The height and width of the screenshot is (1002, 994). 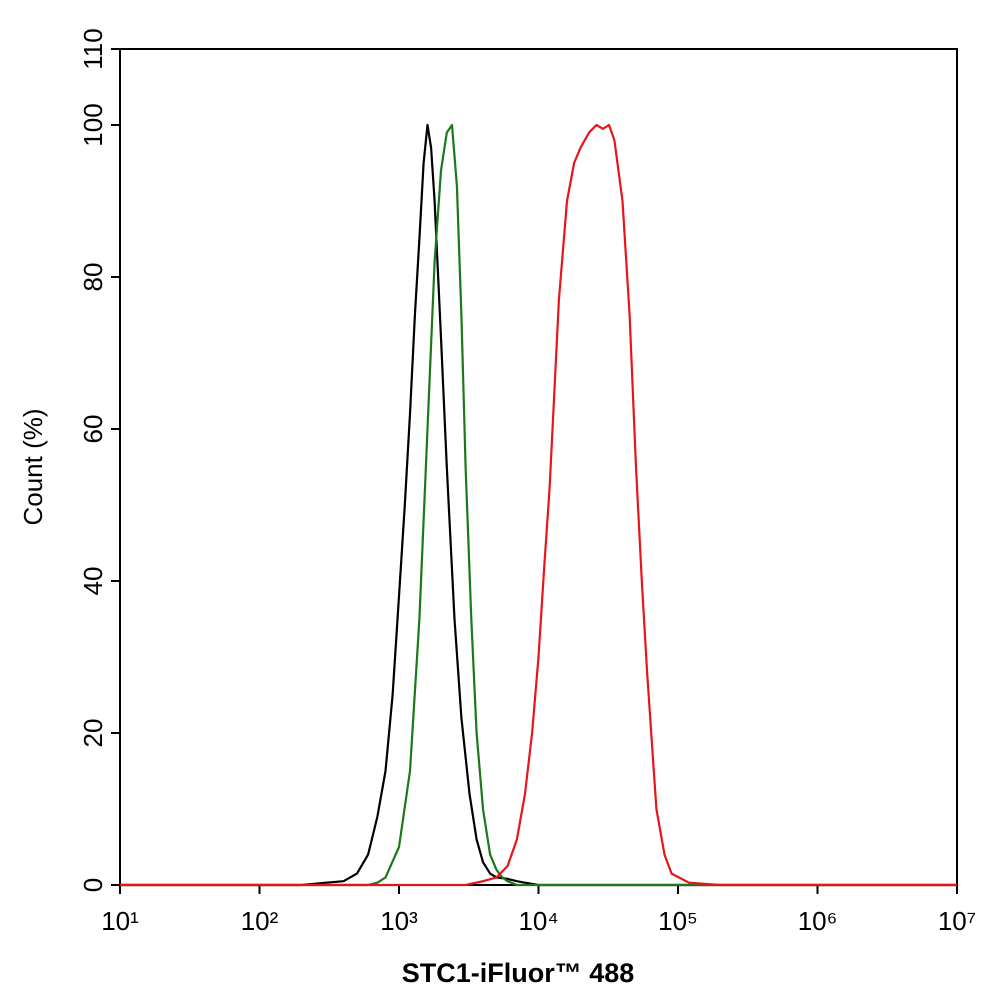 I want to click on y-tick-label: 20, so click(x=93, y=733).